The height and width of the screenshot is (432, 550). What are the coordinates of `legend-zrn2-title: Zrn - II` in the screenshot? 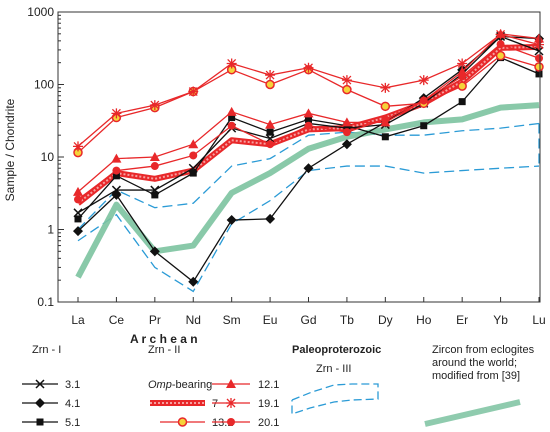 It's located at (164, 350).